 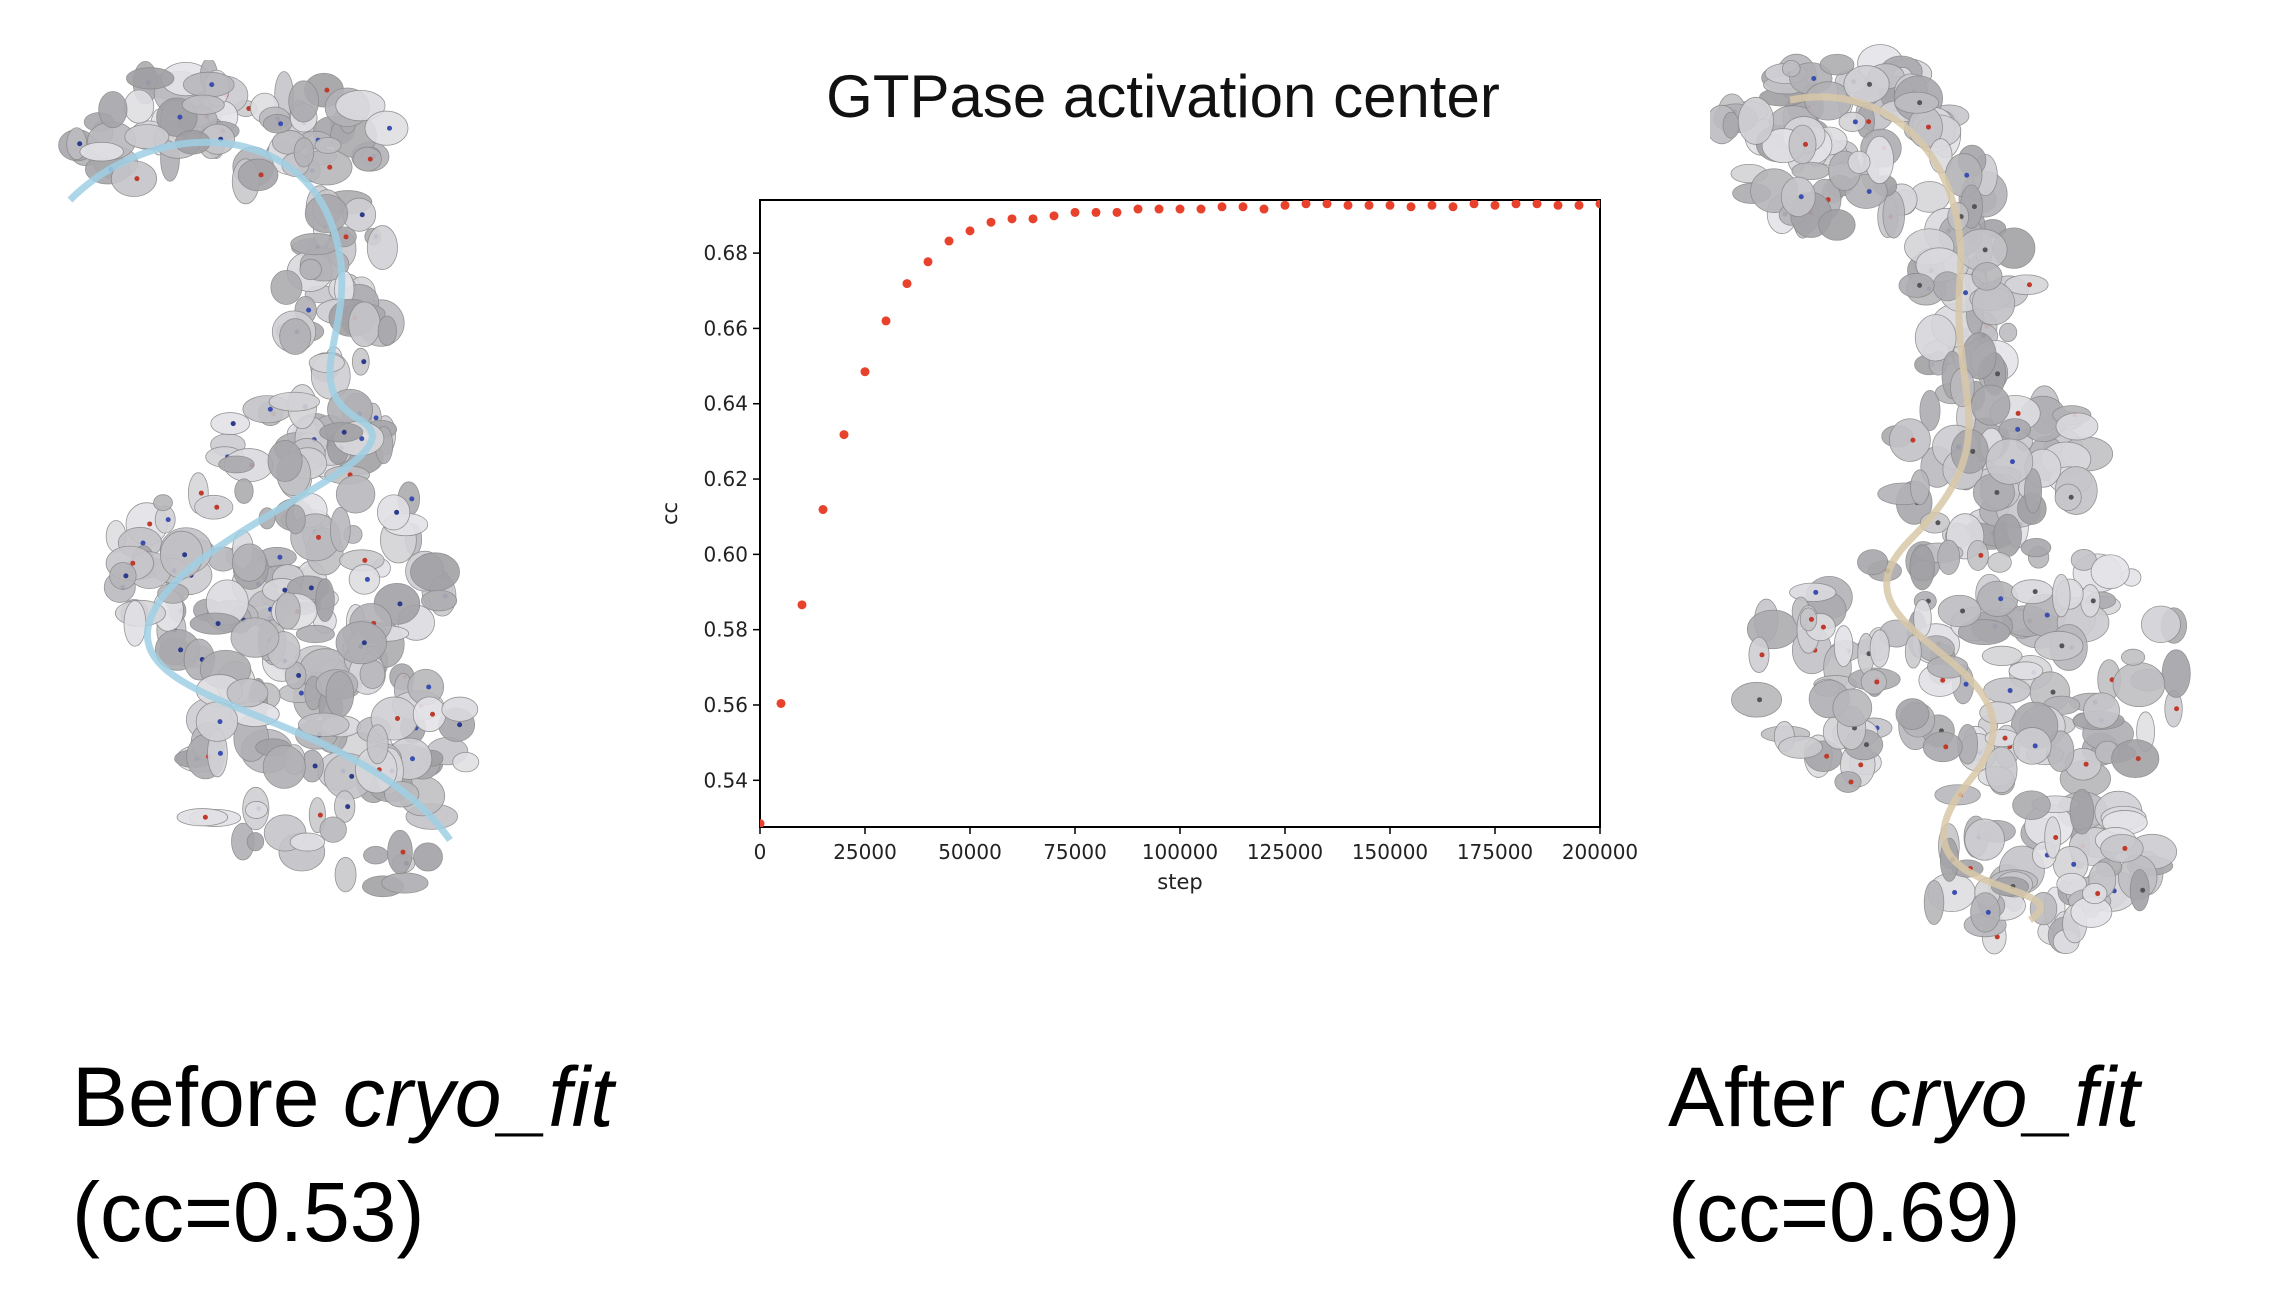 What do you see at coordinates (1390, 852) in the screenshot?
I see `x-tick-label: 150000` at bounding box center [1390, 852].